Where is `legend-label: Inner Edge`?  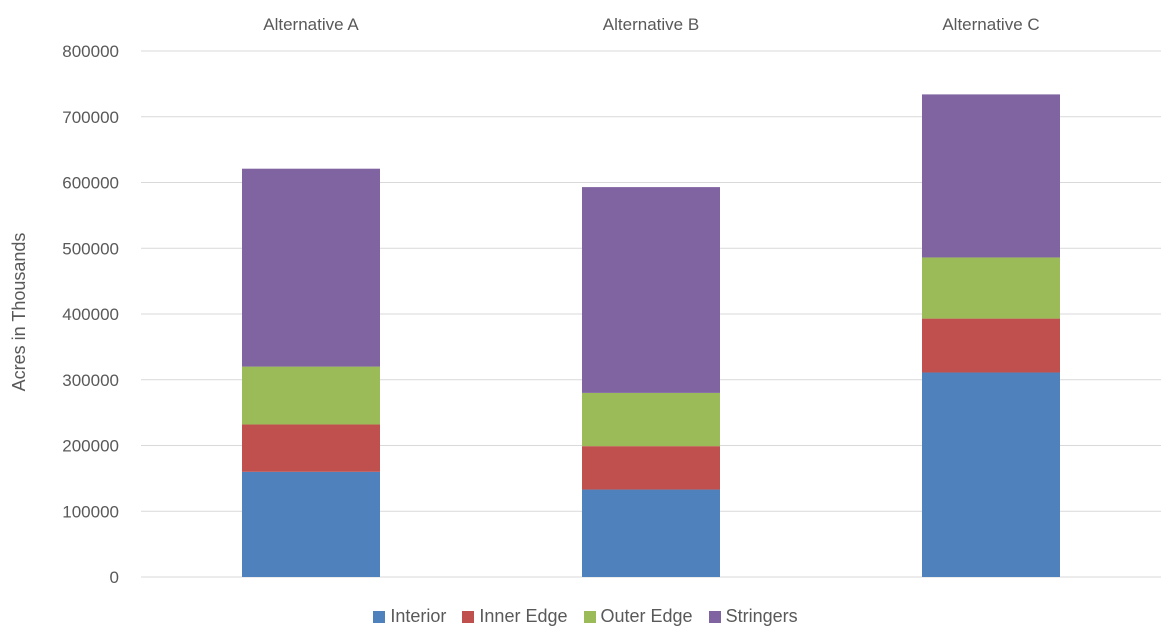 legend-label: Inner Edge is located at coordinates (523, 616).